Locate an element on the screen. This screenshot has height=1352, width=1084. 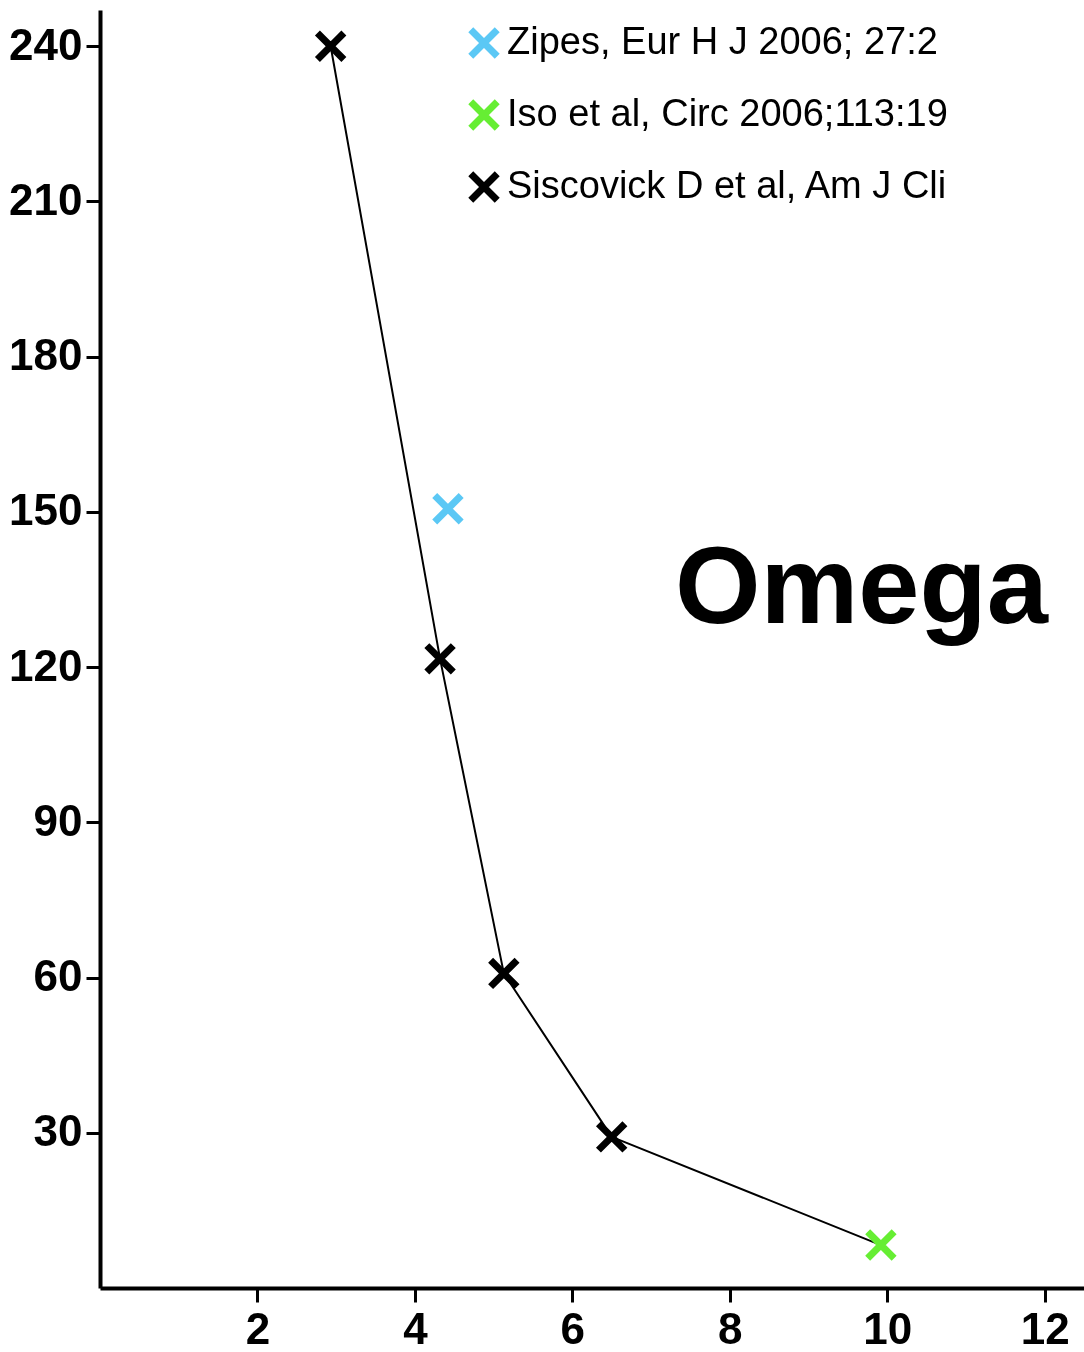
y-tick-label: 150 is located at coordinates (46, 510).